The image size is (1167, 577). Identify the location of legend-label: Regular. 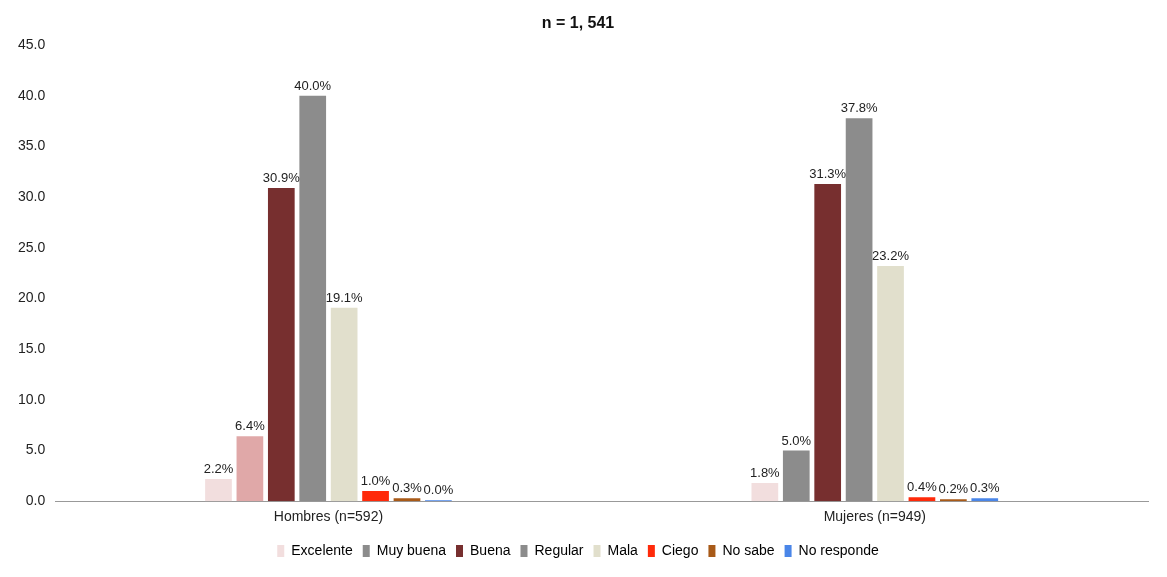
(559, 549).